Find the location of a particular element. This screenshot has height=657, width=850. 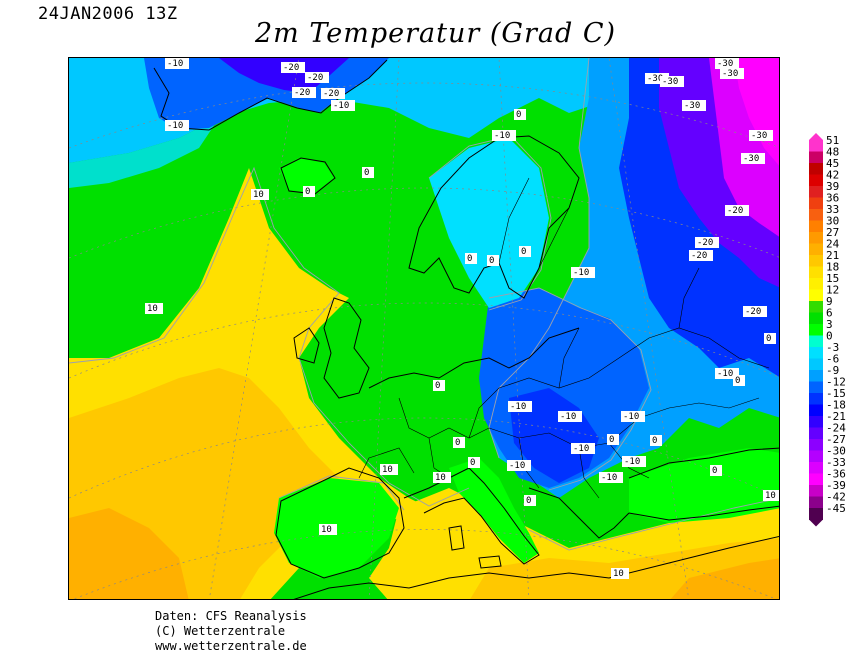

legend-label: 27 is located at coordinates (832, 232).